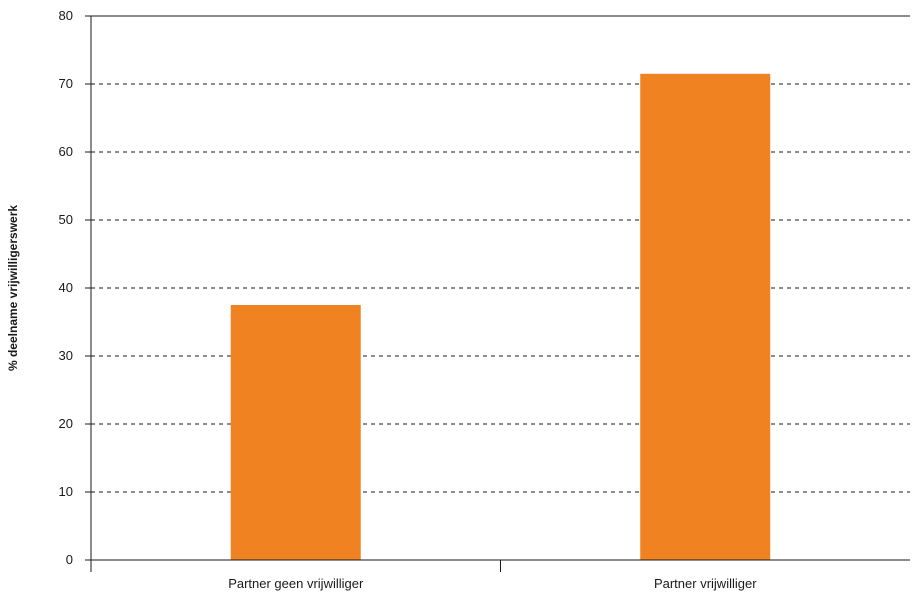 The width and height of the screenshot is (912, 594). Describe the element at coordinates (66, 355) in the screenshot. I see `y-tick-label-30: 30` at that location.